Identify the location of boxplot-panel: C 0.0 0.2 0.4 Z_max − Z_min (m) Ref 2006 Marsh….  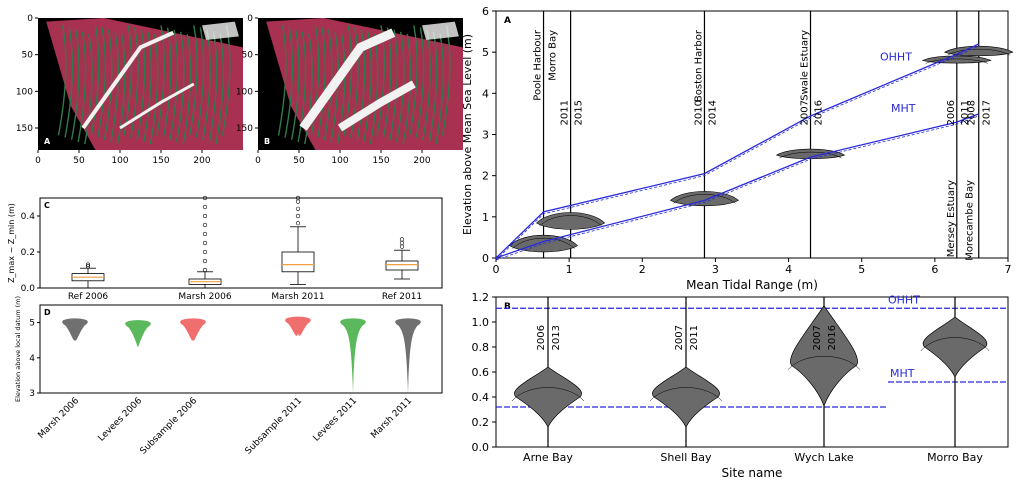
(225, 248).